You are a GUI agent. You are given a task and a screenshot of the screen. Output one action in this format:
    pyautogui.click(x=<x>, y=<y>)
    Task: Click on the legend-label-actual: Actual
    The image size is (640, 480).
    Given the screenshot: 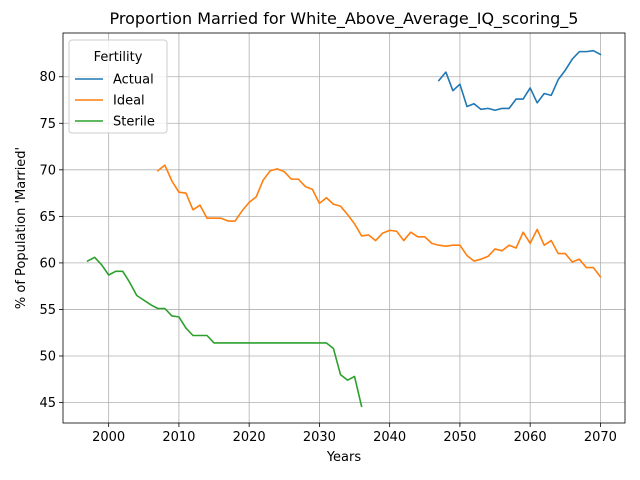 What is the action you would take?
    pyautogui.click(x=133, y=80)
    